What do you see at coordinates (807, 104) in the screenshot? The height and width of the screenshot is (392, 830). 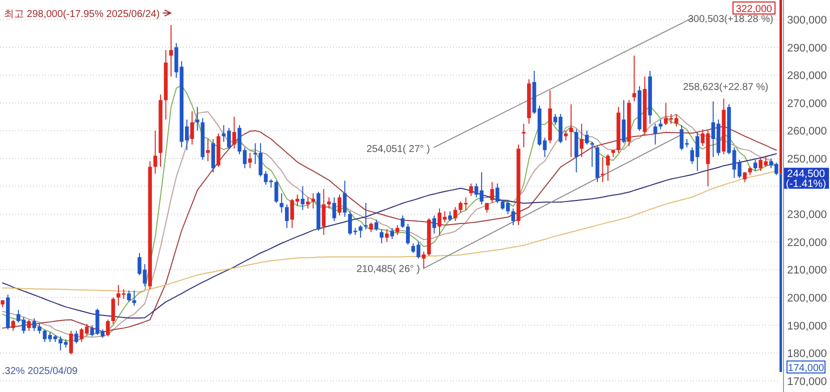 I see `y-tick-label: 270,000` at bounding box center [807, 104].